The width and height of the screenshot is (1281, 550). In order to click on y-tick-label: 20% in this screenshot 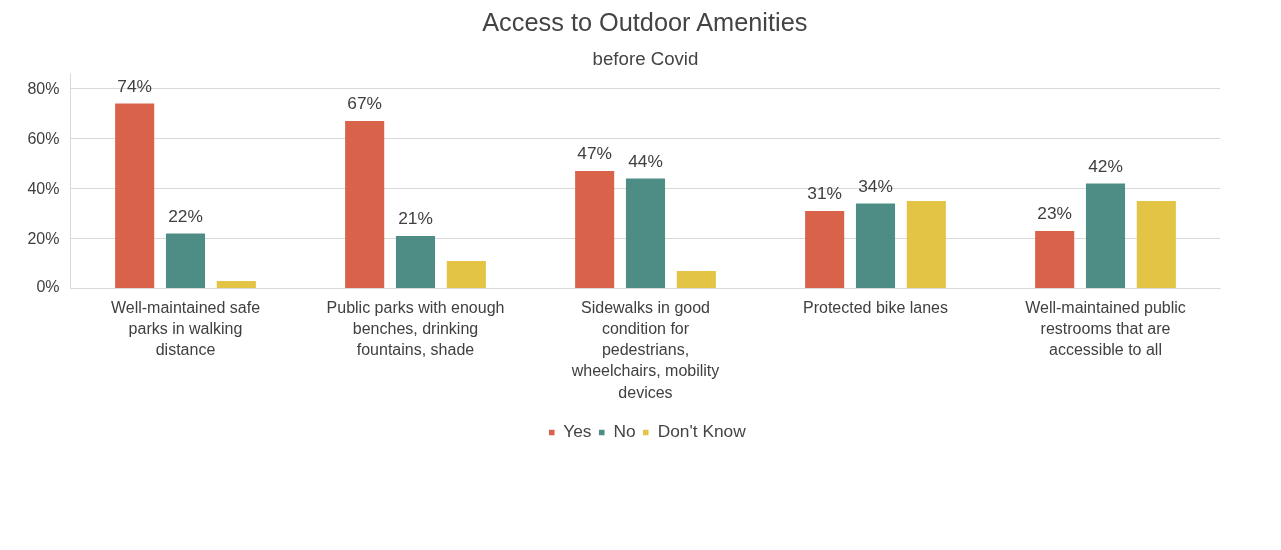, I will do `click(43, 238)`.